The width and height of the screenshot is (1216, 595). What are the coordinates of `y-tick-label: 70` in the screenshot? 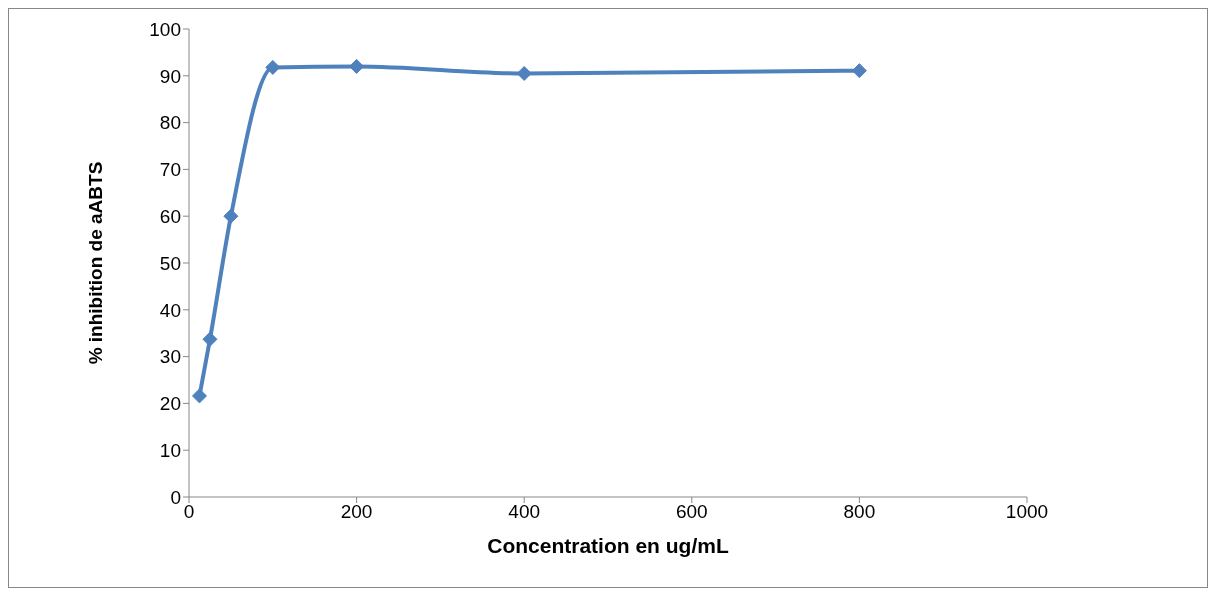 It's located at (170, 170).